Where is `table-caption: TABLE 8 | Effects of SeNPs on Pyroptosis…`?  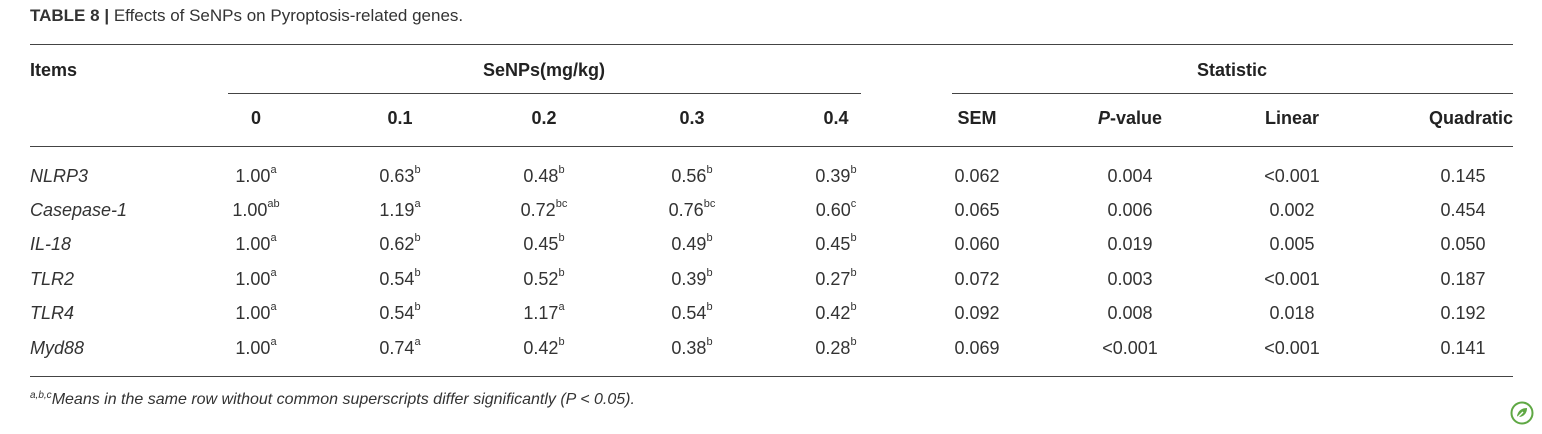
table-caption: TABLE 8 | Effects of SeNPs on Pyroptosis… is located at coordinates (246, 16).